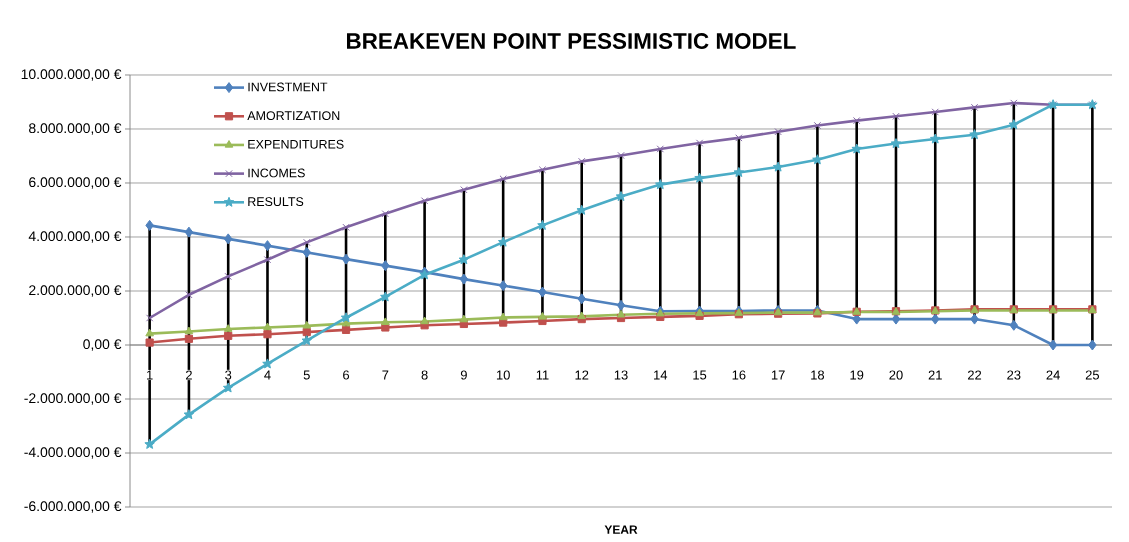 This screenshot has width=1129, height=542. I want to click on legend-label: INVESTMENT, so click(288, 87).